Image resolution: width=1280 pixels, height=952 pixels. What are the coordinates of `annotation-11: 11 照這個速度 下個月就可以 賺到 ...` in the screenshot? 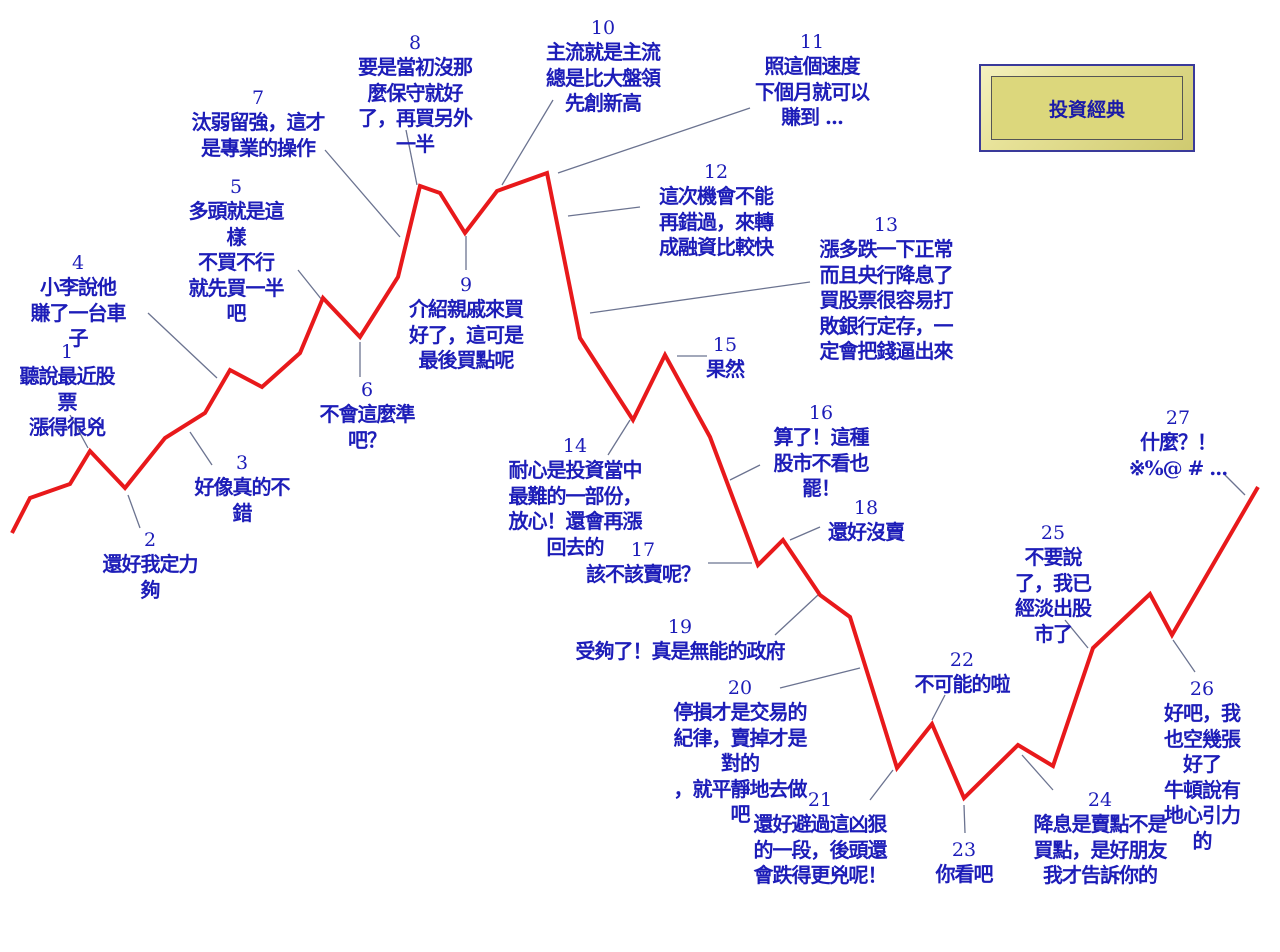 It's located at (812, 80).